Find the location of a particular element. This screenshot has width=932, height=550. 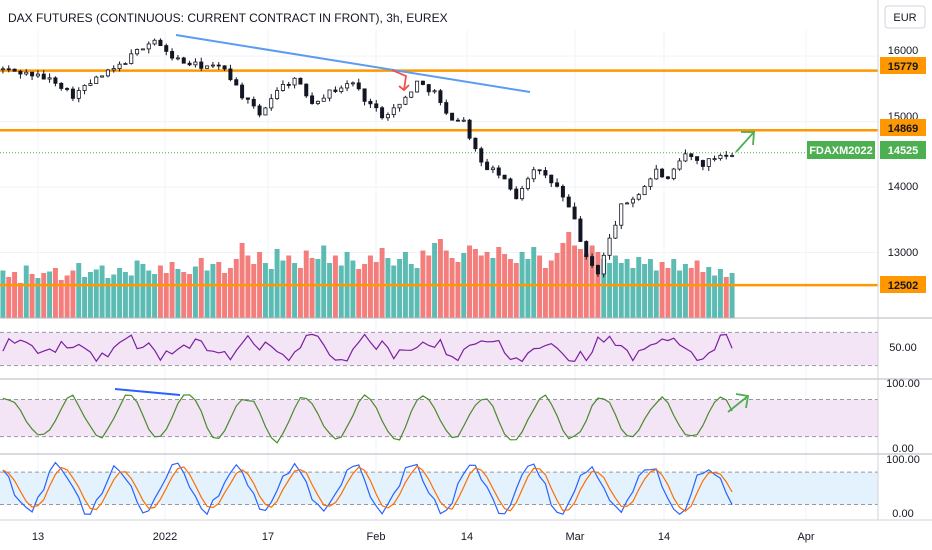

arrow-up-green-osc is located at coordinates (738, 403).